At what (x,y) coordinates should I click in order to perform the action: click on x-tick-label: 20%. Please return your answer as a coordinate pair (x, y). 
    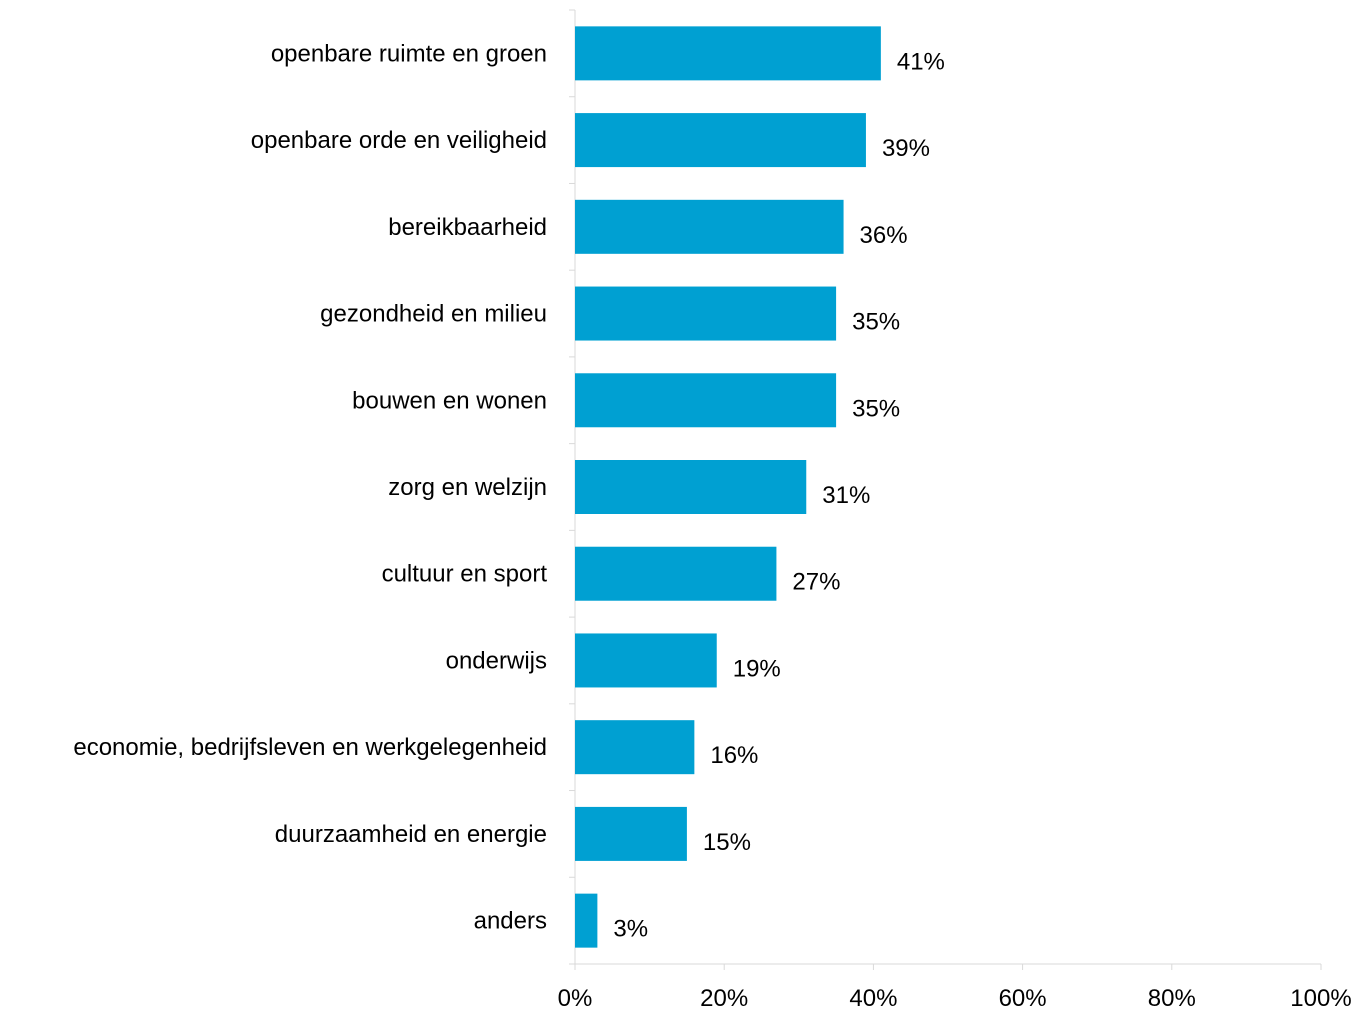
    Looking at the image, I should click on (724, 998).